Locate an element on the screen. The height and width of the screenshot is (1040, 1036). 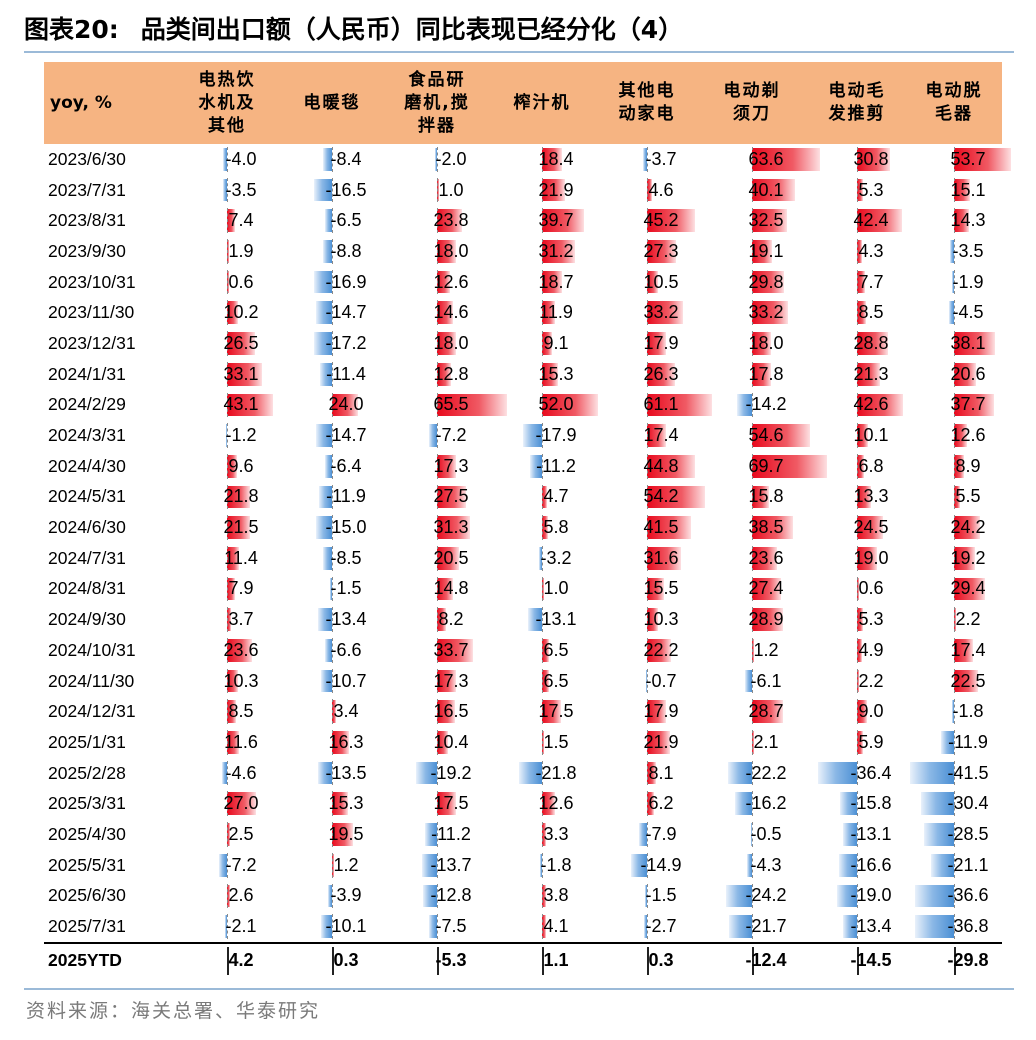
value-label: -36.6 is located at coordinates (968, 895).